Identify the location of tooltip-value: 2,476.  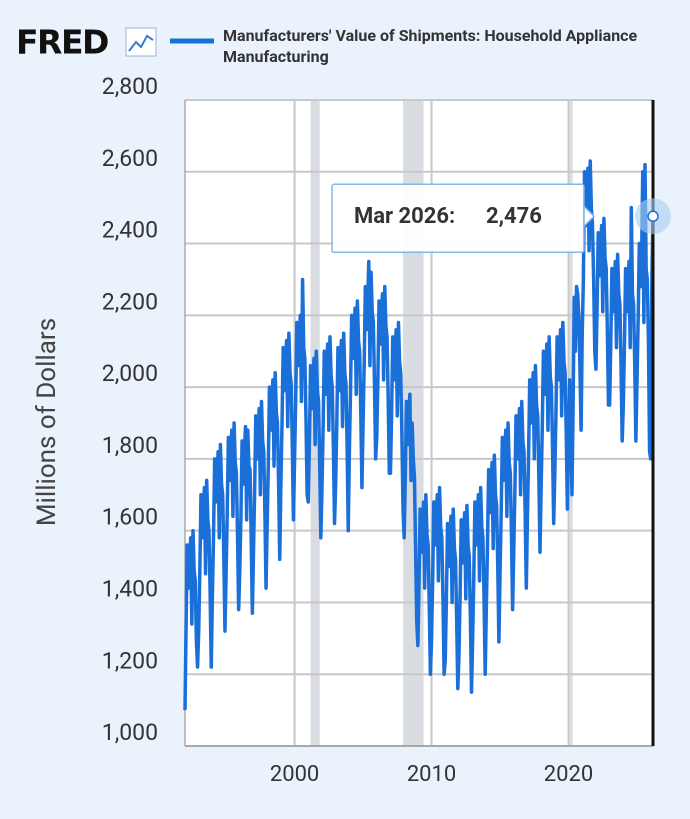
(514, 216).